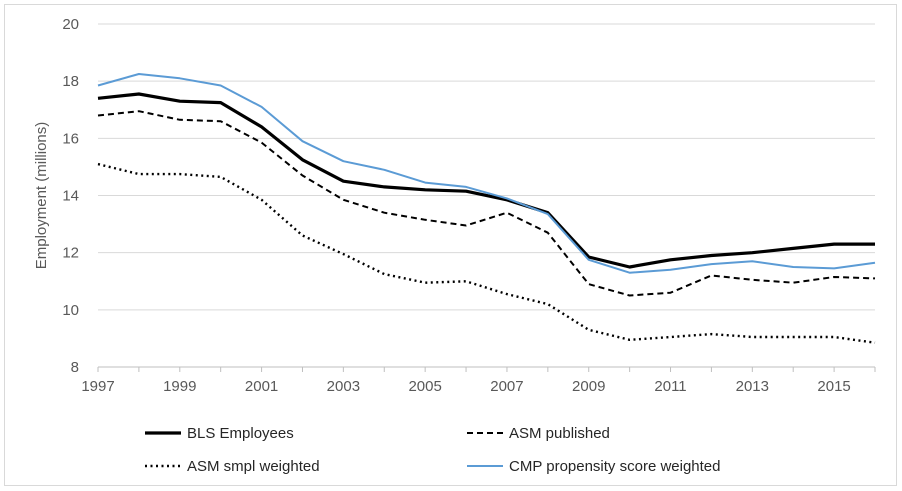 The height and width of the screenshot is (491, 902). What do you see at coordinates (70, 253) in the screenshot?
I see `y-tick-label: 12` at bounding box center [70, 253].